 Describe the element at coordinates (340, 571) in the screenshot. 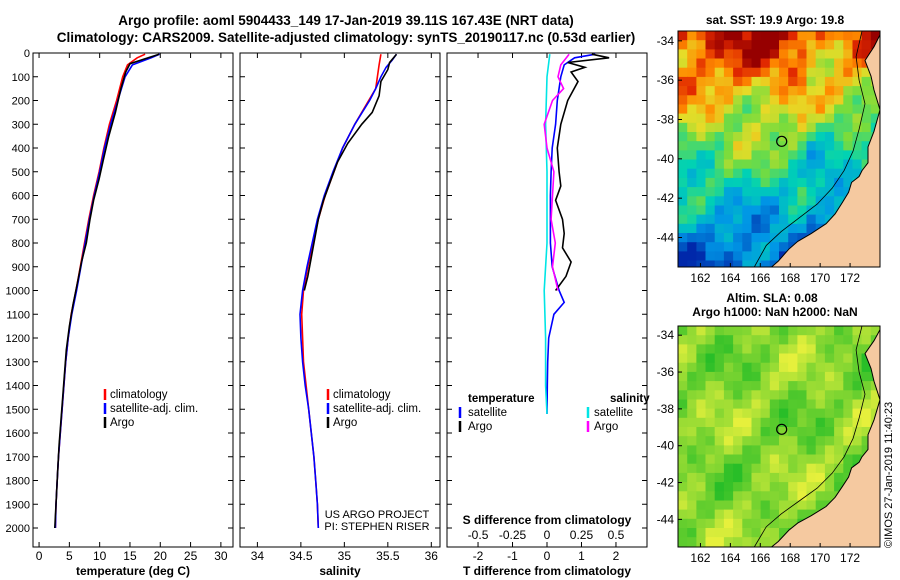

I see `x-axis-label: salinity` at that location.